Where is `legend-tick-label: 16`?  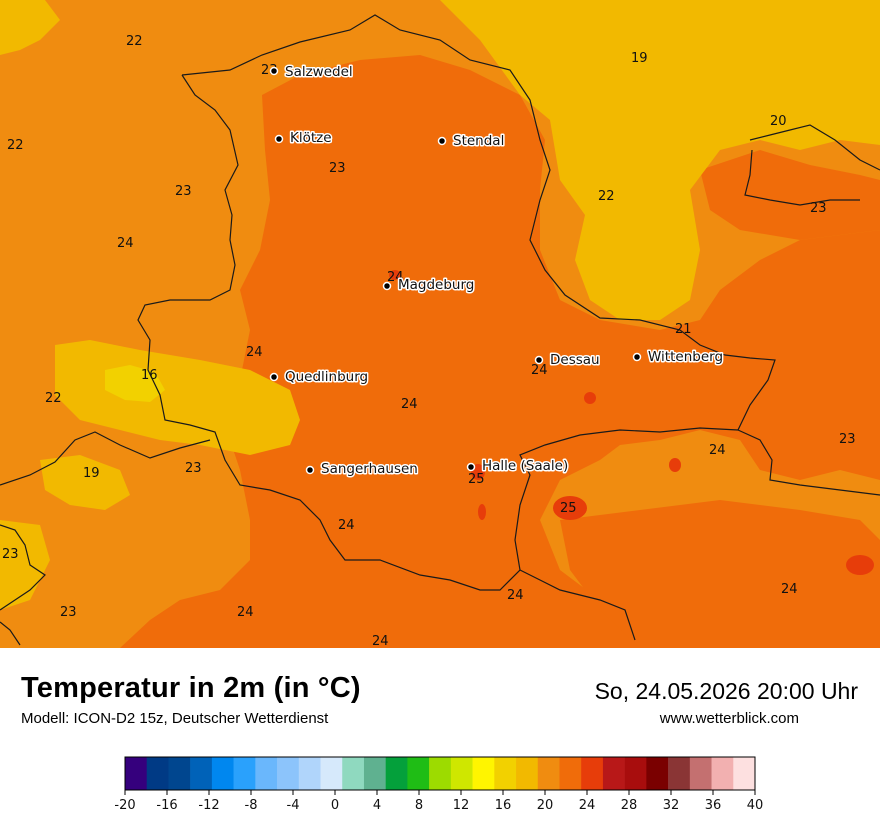 legend-tick-label: 16 is located at coordinates (503, 805).